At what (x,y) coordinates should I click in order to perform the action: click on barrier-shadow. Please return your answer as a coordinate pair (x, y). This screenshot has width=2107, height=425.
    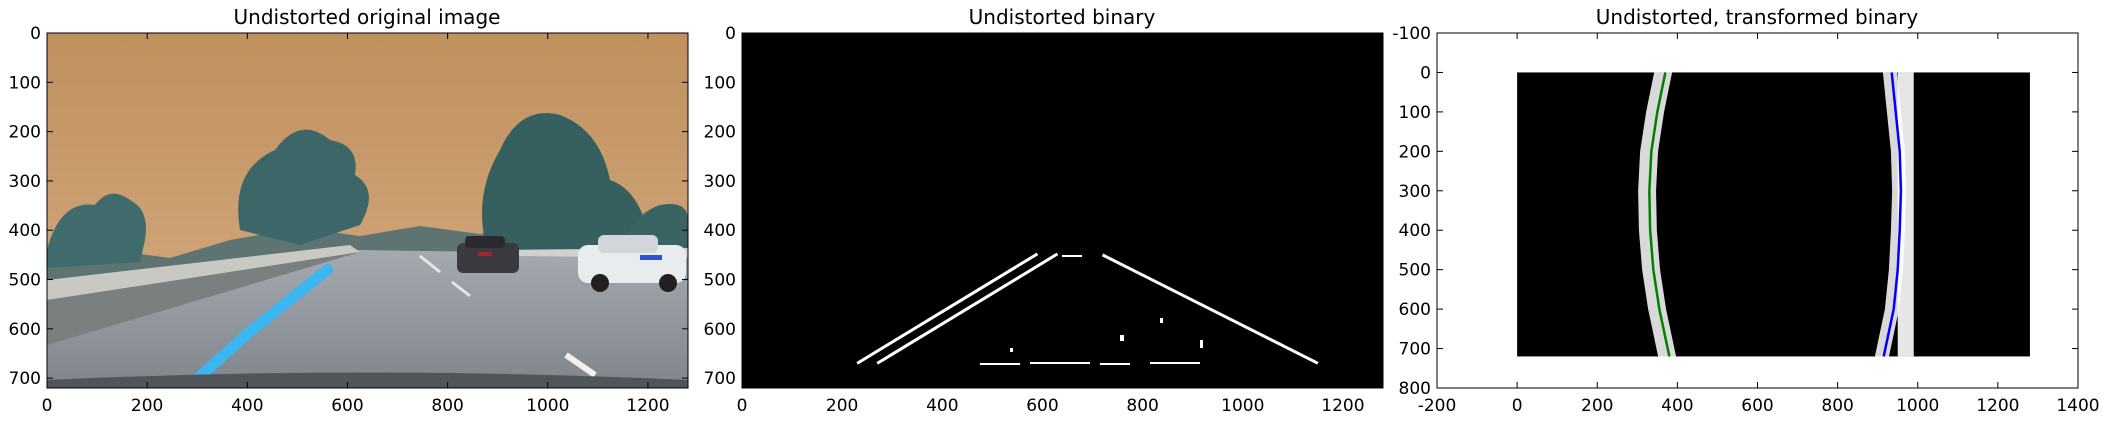
    Looking at the image, I should click on (203, 298).